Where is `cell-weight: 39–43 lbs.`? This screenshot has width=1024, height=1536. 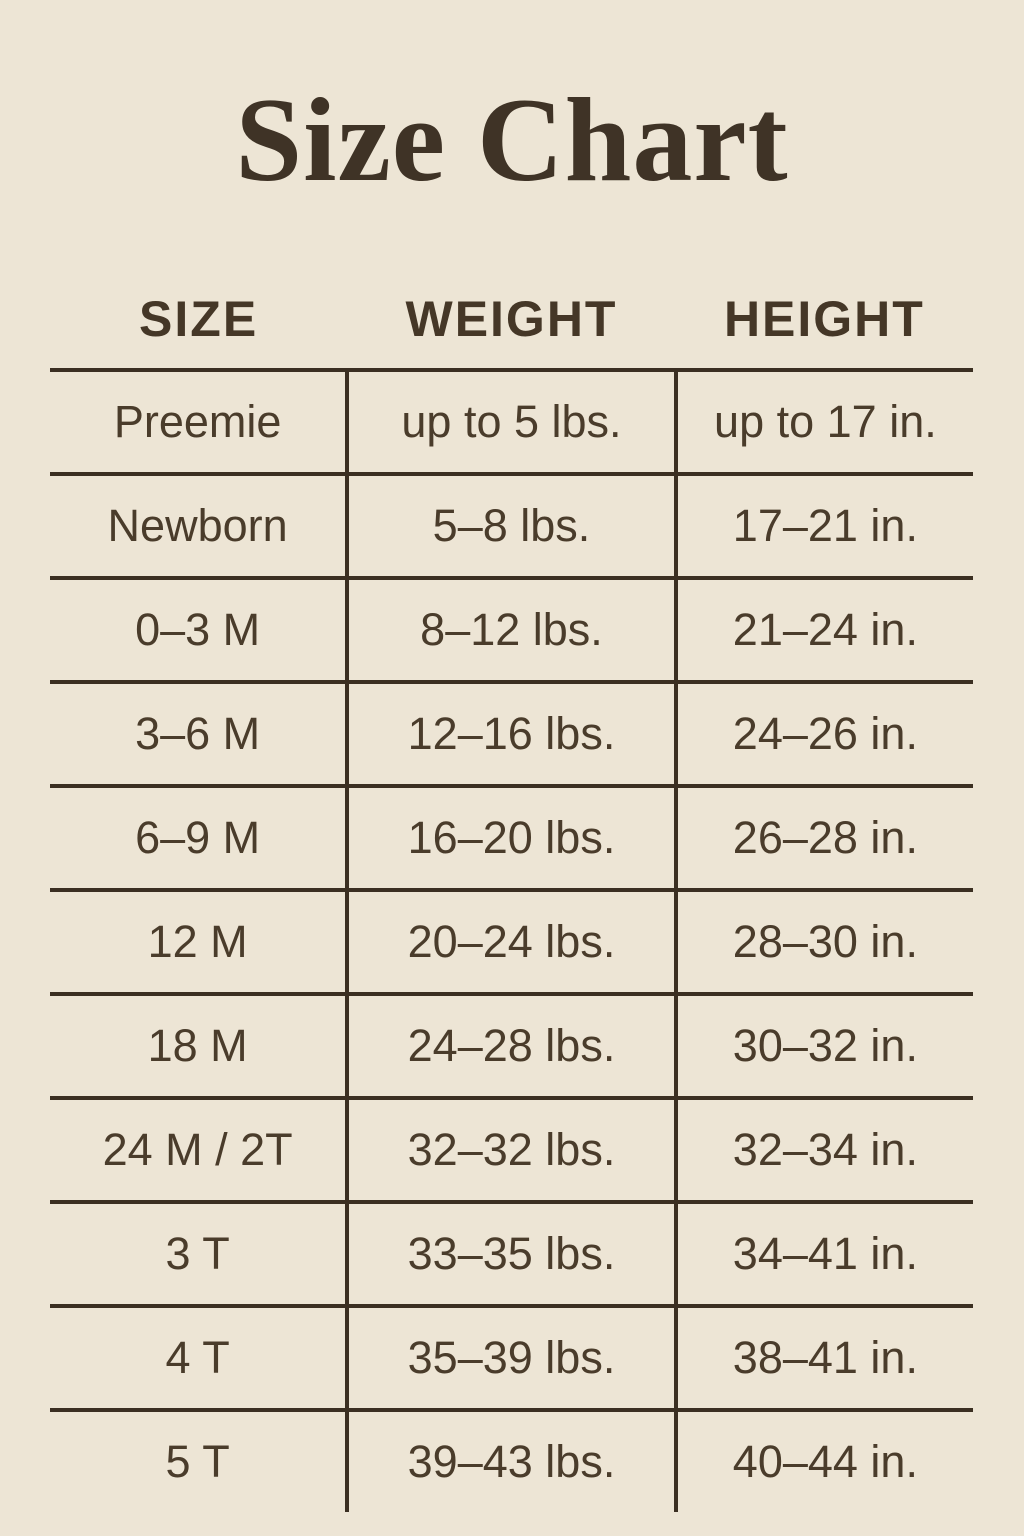 cell-weight: 39–43 lbs. is located at coordinates (511, 1461).